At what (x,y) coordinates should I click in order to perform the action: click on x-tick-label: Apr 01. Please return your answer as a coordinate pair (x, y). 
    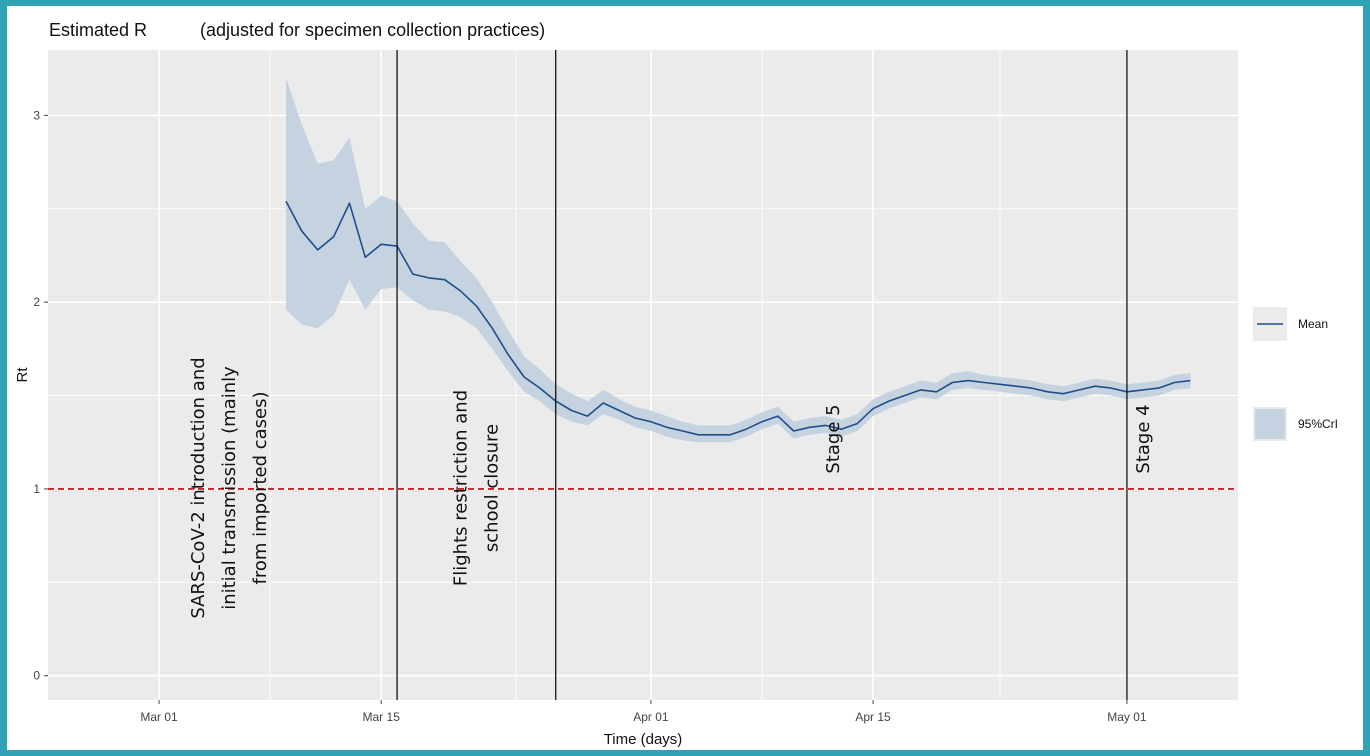
    Looking at the image, I should click on (651, 717).